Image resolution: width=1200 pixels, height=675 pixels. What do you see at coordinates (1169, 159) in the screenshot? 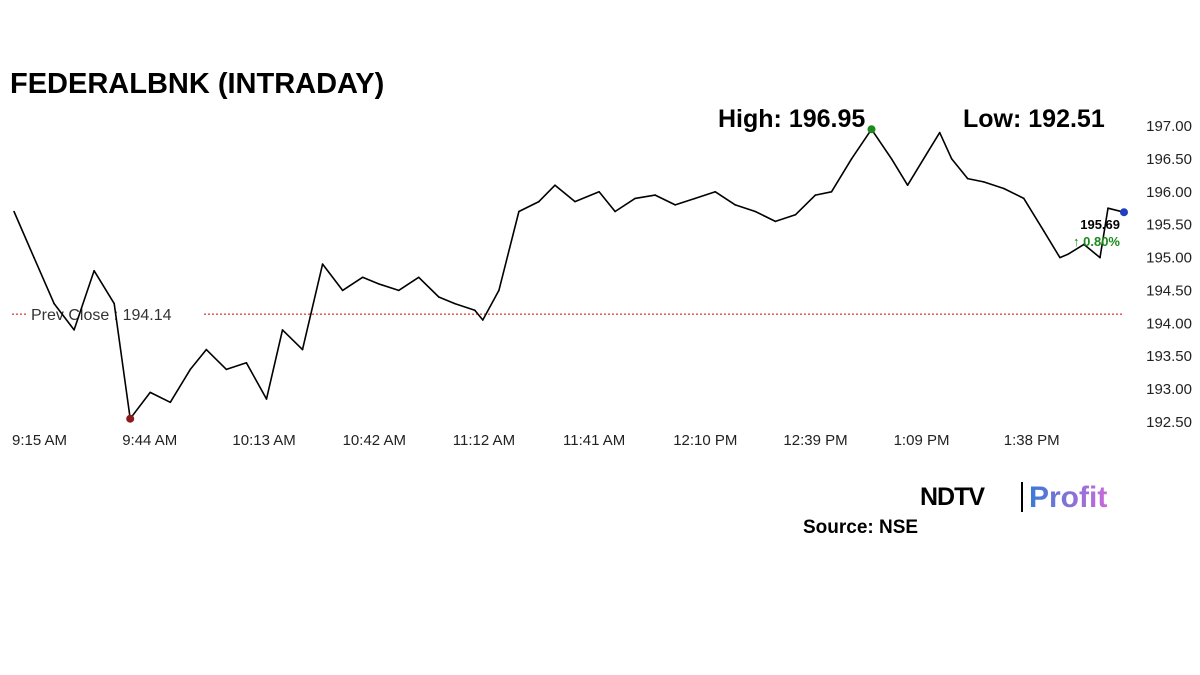
I see `y-tick-label: 196.50` at bounding box center [1169, 159].